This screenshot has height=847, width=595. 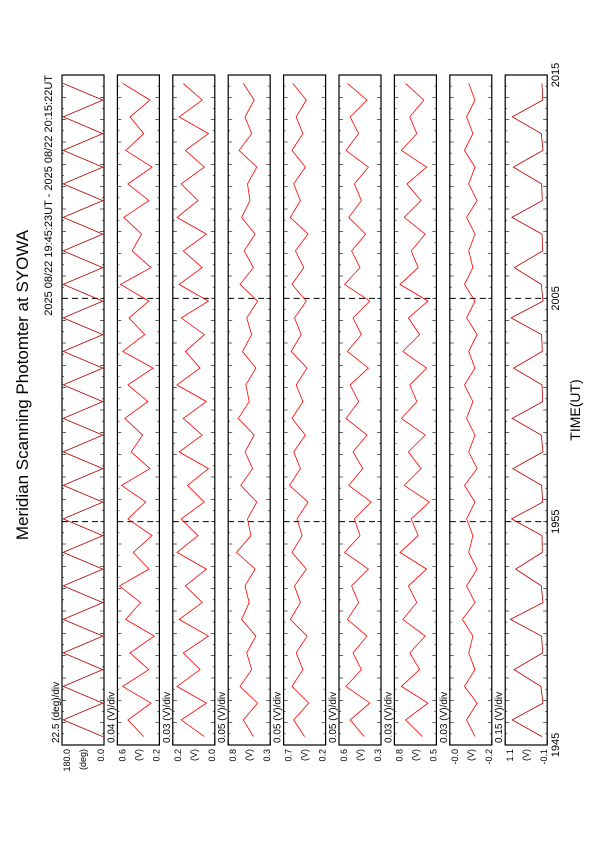 What do you see at coordinates (556, 745) in the screenshot?
I see `x-tick-label: 1945` at bounding box center [556, 745].